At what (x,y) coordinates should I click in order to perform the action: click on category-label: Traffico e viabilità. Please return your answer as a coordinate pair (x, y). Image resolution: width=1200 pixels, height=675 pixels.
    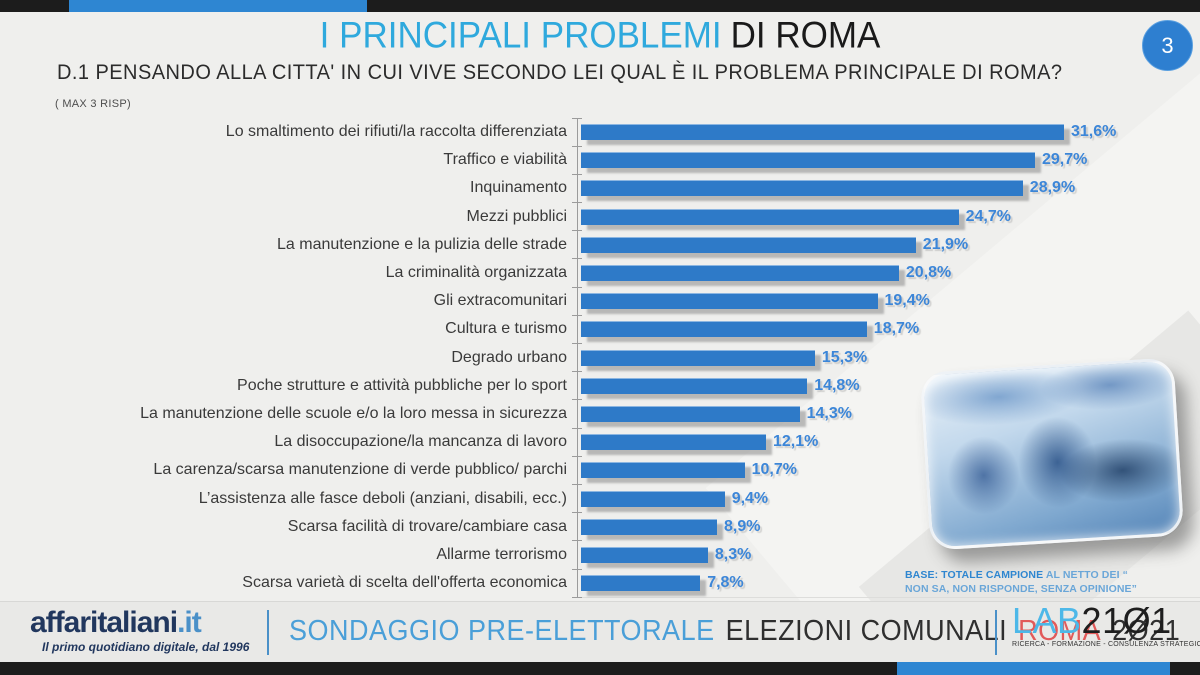
    Looking at the image, I should click on (505, 160).